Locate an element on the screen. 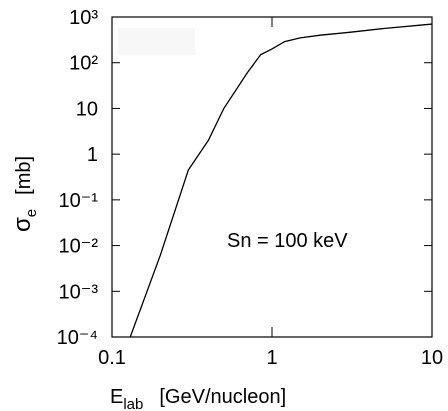 This screenshot has height=411, width=448. y-tick-label: 10² is located at coordinates (83, 64).